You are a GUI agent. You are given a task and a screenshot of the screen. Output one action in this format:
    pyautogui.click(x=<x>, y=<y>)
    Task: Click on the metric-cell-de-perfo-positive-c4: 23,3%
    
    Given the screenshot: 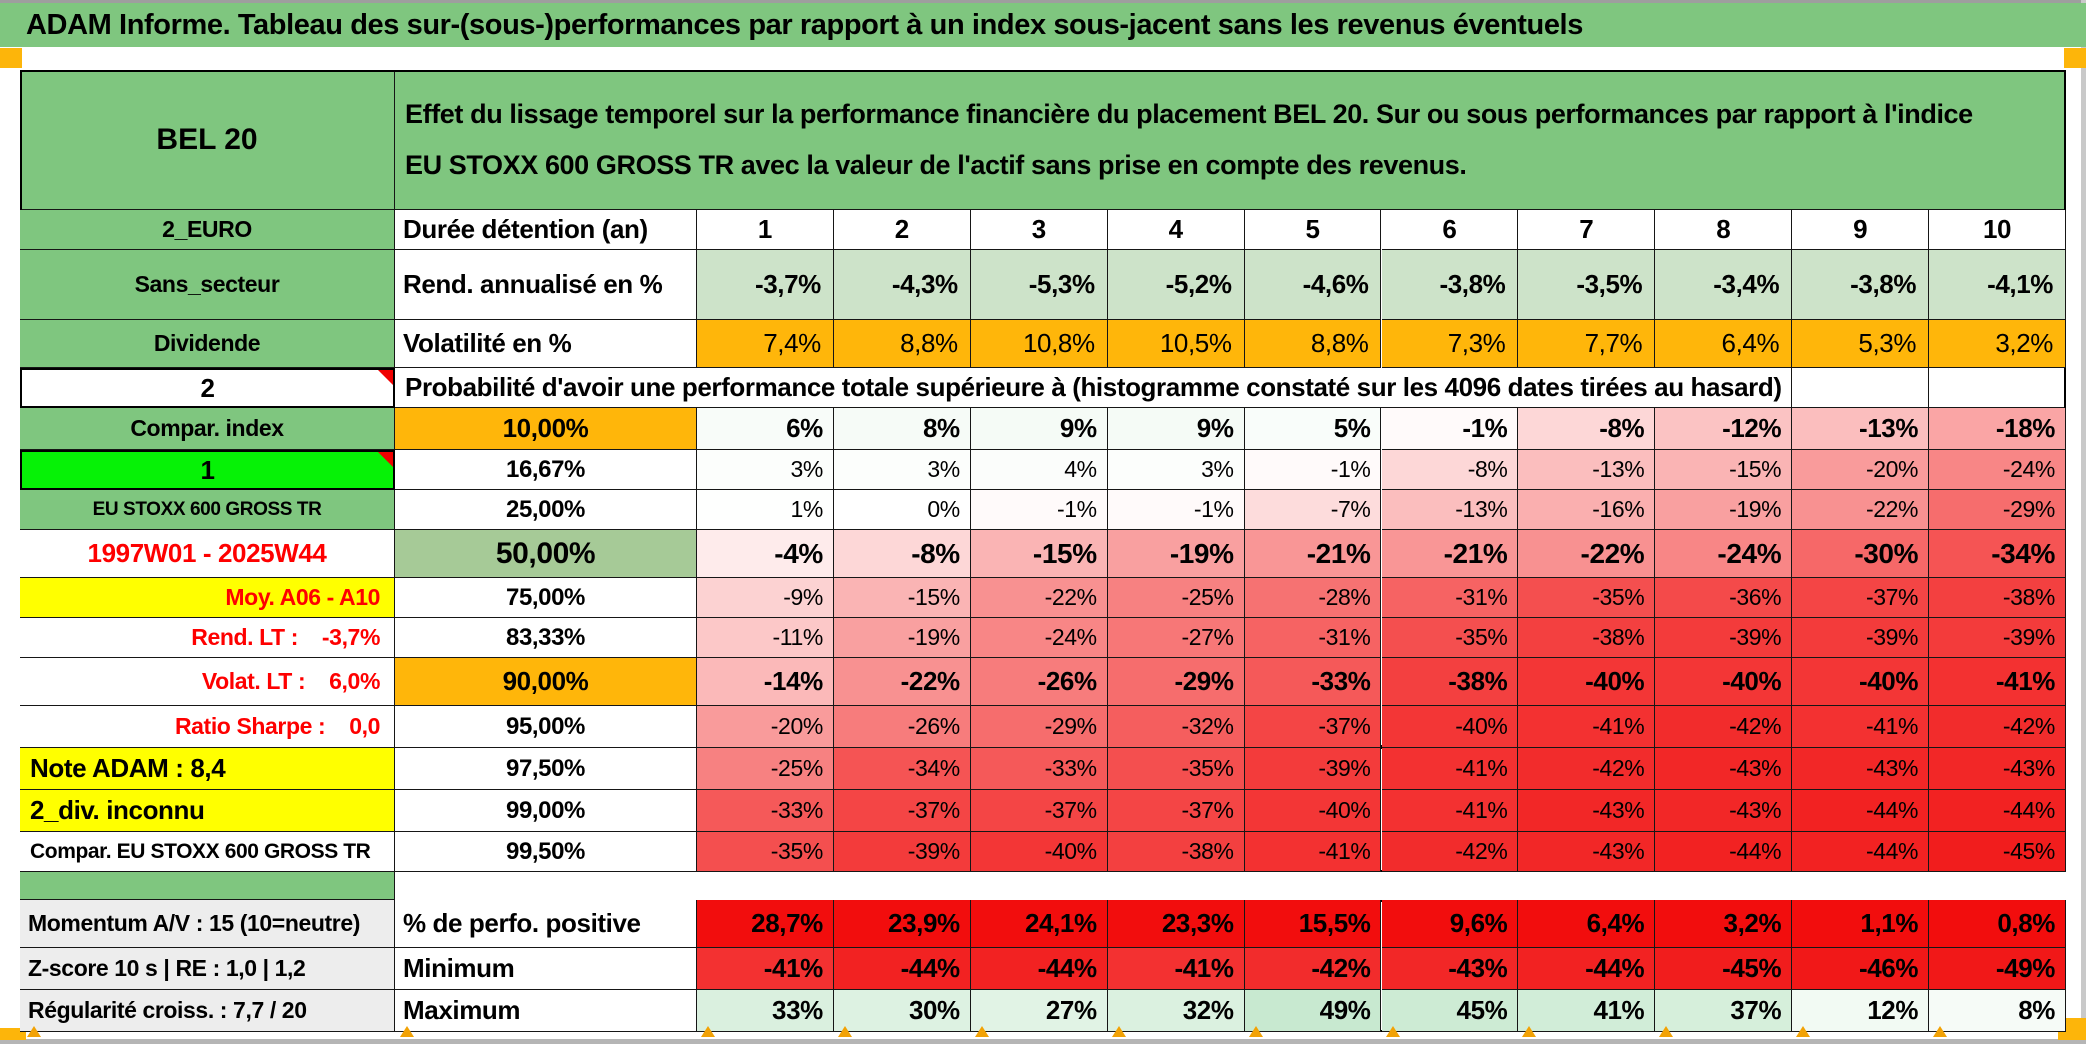 What is the action you would take?
    pyautogui.click(x=1176, y=924)
    